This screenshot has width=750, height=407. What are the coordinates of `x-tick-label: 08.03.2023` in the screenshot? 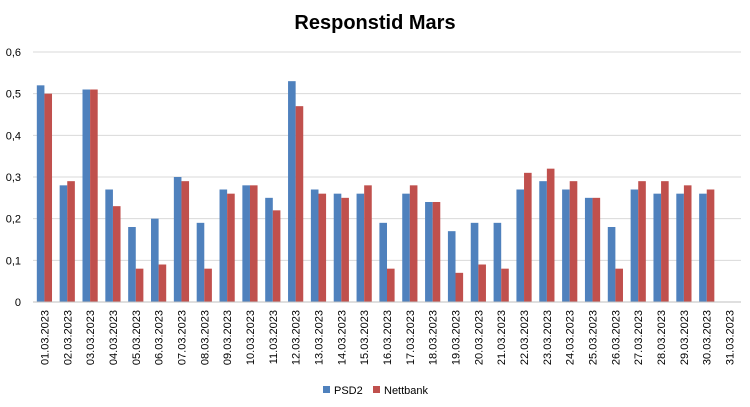 It's located at (205, 337).